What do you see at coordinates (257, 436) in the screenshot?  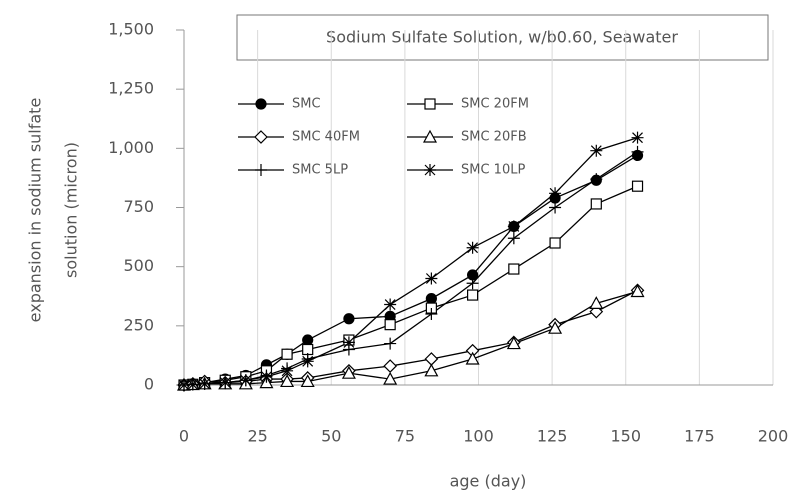 I see `x-tick-label: 25` at bounding box center [257, 436].